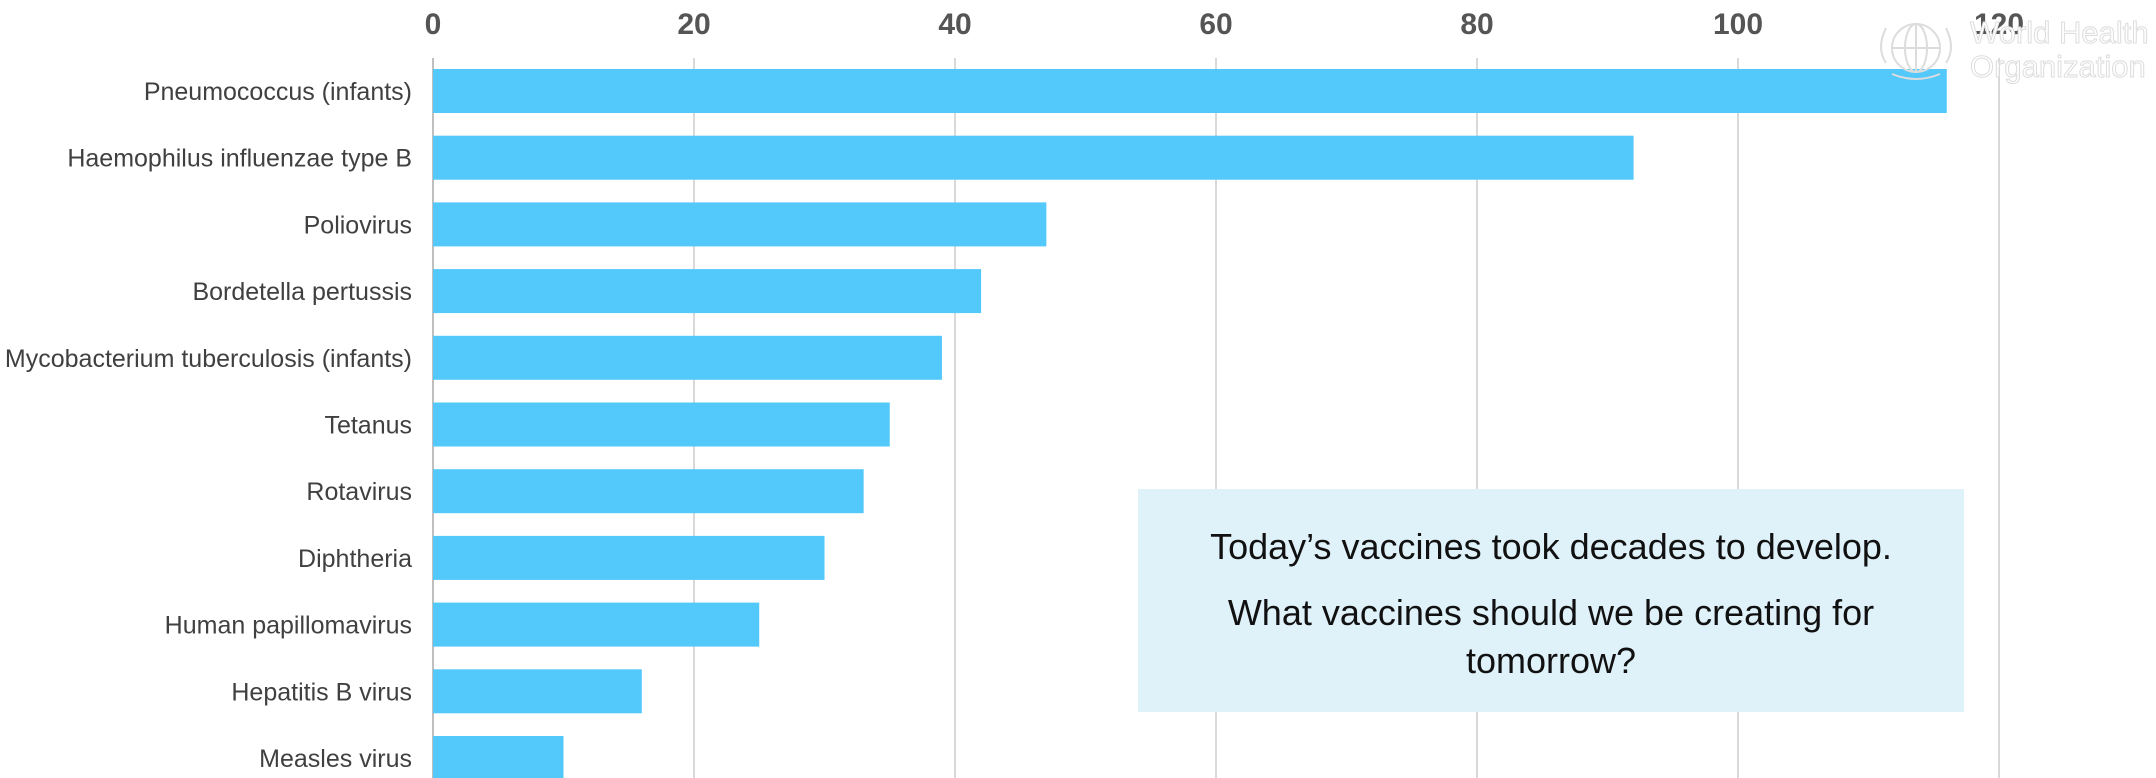  Describe the element at coordinates (359, 492) in the screenshot. I see `category-label: Rotavirus` at that location.